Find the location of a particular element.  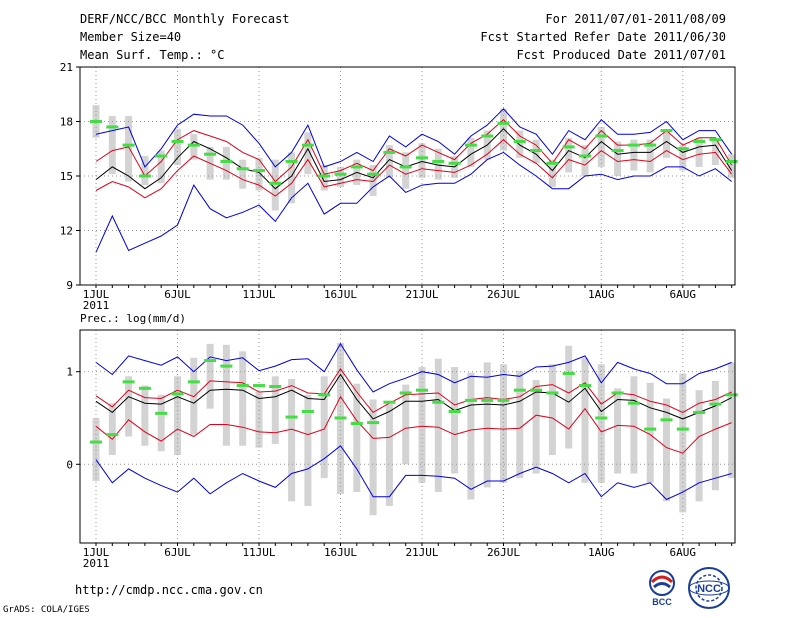

temperature-xtick-label: 11JUL is located at coordinates (258, 294).